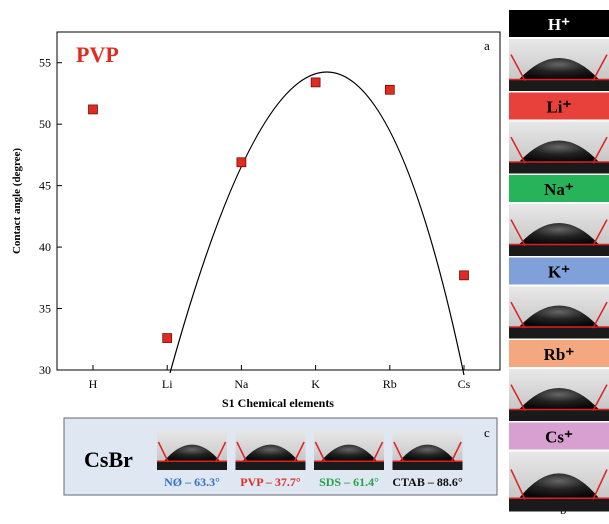 The image size is (609, 524). Describe the element at coordinates (45, 309) in the screenshot. I see `y-tick-label: 35` at that location.